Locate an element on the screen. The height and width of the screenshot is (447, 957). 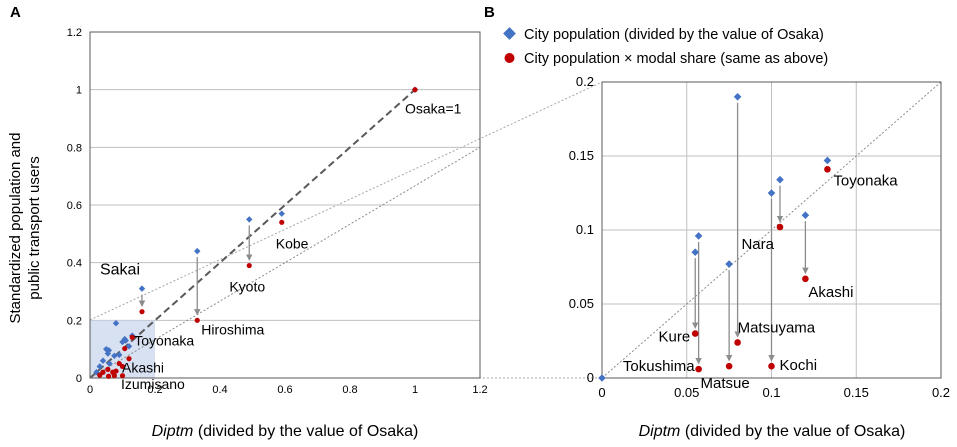
city-annotation: Kure is located at coordinates (675, 337).